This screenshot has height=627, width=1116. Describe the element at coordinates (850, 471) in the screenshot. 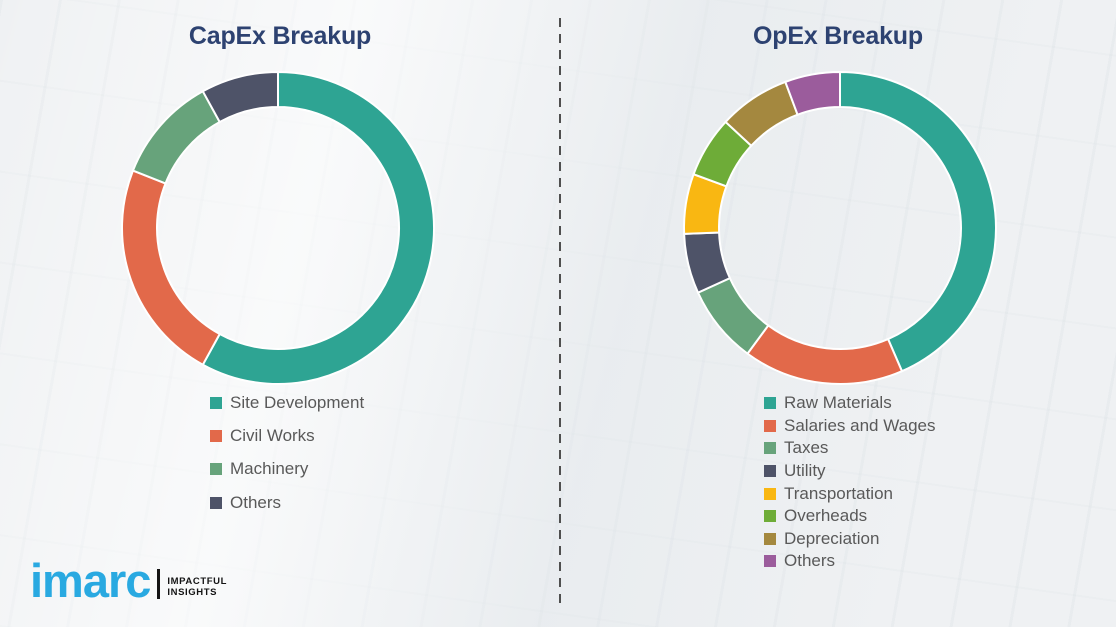

I see `legend-item: Utility` at that location.